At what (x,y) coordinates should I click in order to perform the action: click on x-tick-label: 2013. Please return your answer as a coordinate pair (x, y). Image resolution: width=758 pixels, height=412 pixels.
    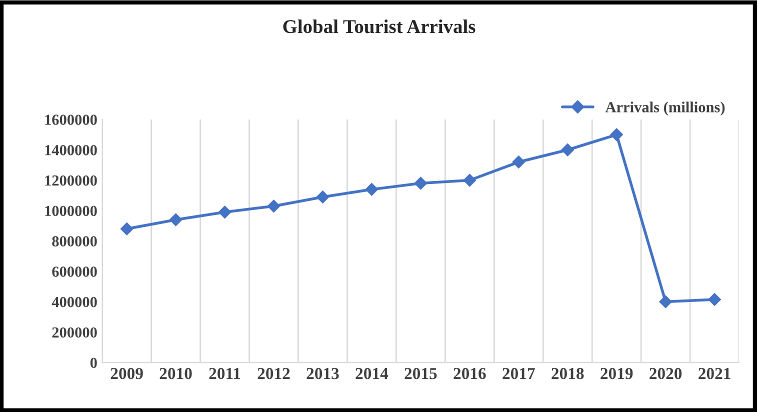
    Looking at the image, I should click on (322, 374).